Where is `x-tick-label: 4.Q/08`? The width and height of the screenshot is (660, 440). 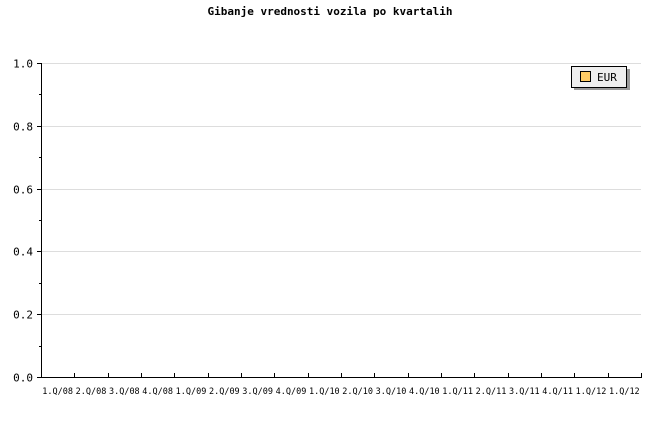
x-tick-label: 4.Q/08 is located at coordinates (157, 392).